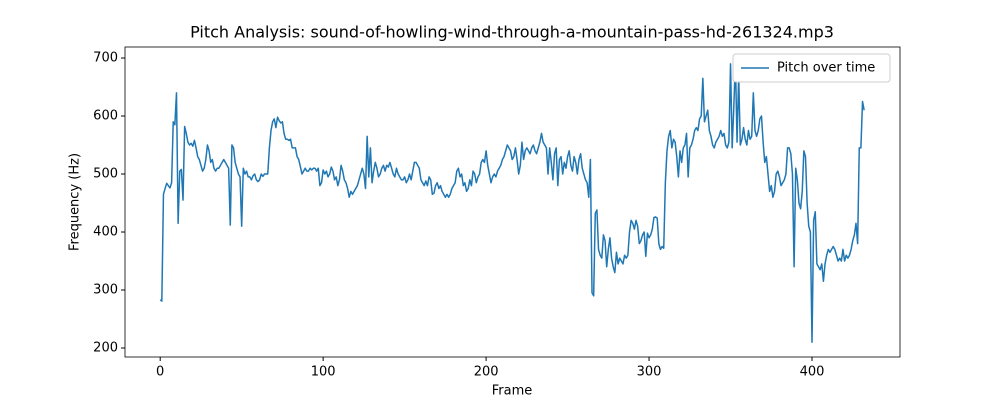  What do you see at coordinates (105, 174) in the screenshot?
I see `y-tick-label: 500` at bounding box center [105, 174].